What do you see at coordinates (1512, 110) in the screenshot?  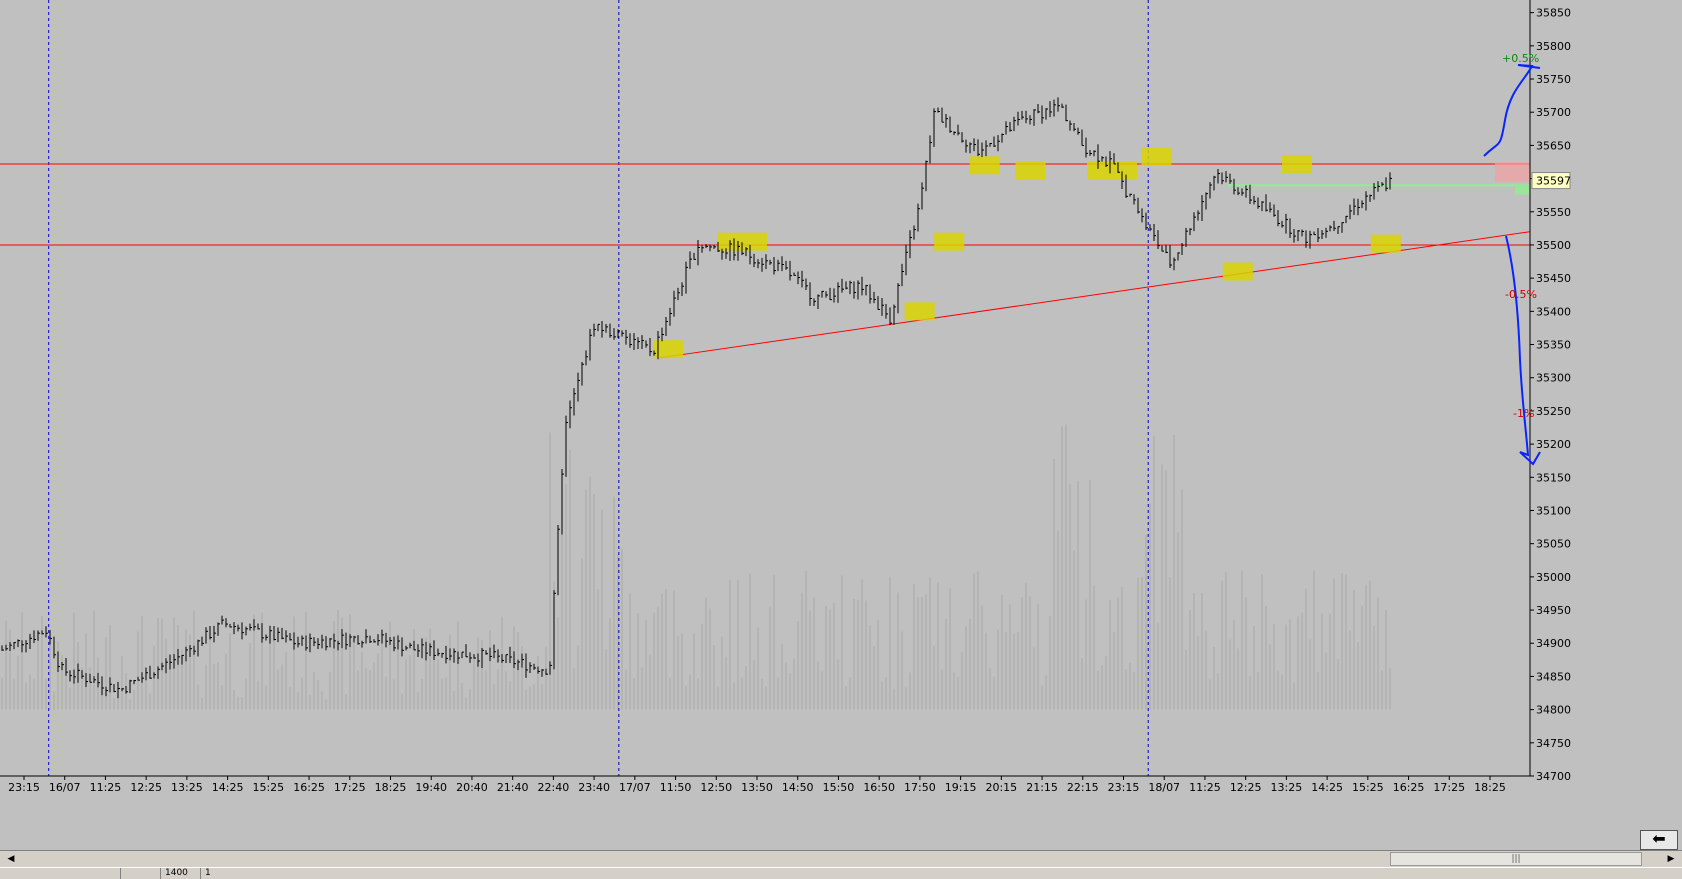 I see `pen-stroke-up` at bounding box center [1512, 110].